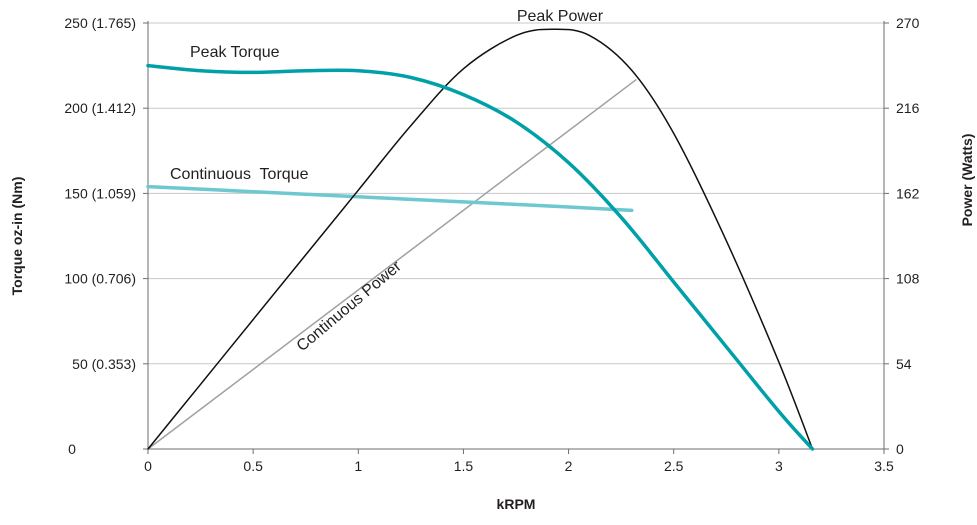 The width and height of the screenshot is (977, 525). What do you see at coordinates (884, 466) in the screenshot?
I see `x-tick-label: 3.5` at bounding box center [884, 466].